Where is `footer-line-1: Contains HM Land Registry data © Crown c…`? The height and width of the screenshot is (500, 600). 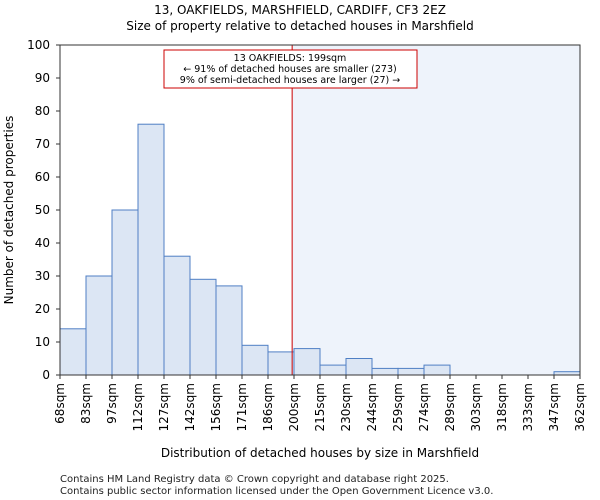
footer-line-1: Contains HM Land Registry data © Crown c… is located at coordinates (254, 479).